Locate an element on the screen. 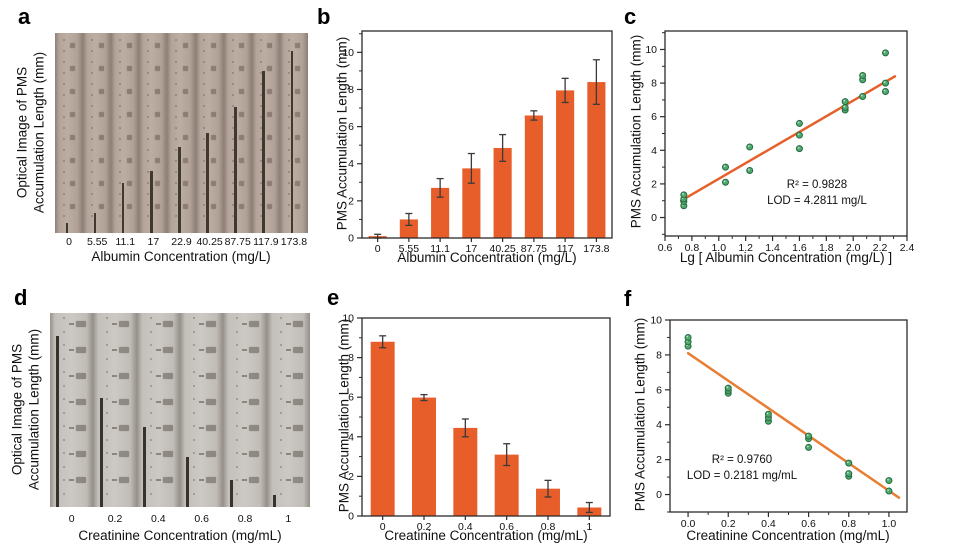 This screenshot has width=955, height=560. x-axis-ticks: 0.6 0.8 1.0 1.2 1.4 1.6 1.8 2.0 2.2 2.4 is located at coordinates (786, 245).